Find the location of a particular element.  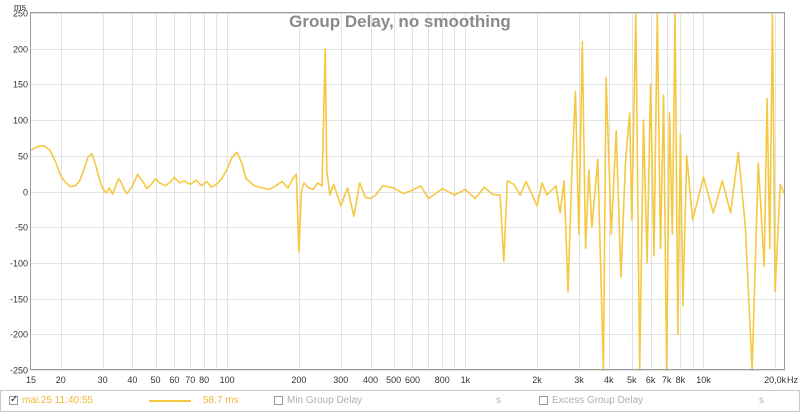

legend-item-excess-group-delay: Excess Group Delay is located at coordinates (591, 400).